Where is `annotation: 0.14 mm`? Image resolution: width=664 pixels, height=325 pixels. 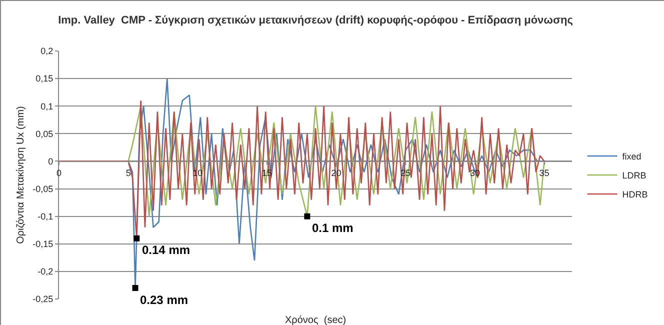
annotation: 0.14 mm is located at coordinates (166, 250).